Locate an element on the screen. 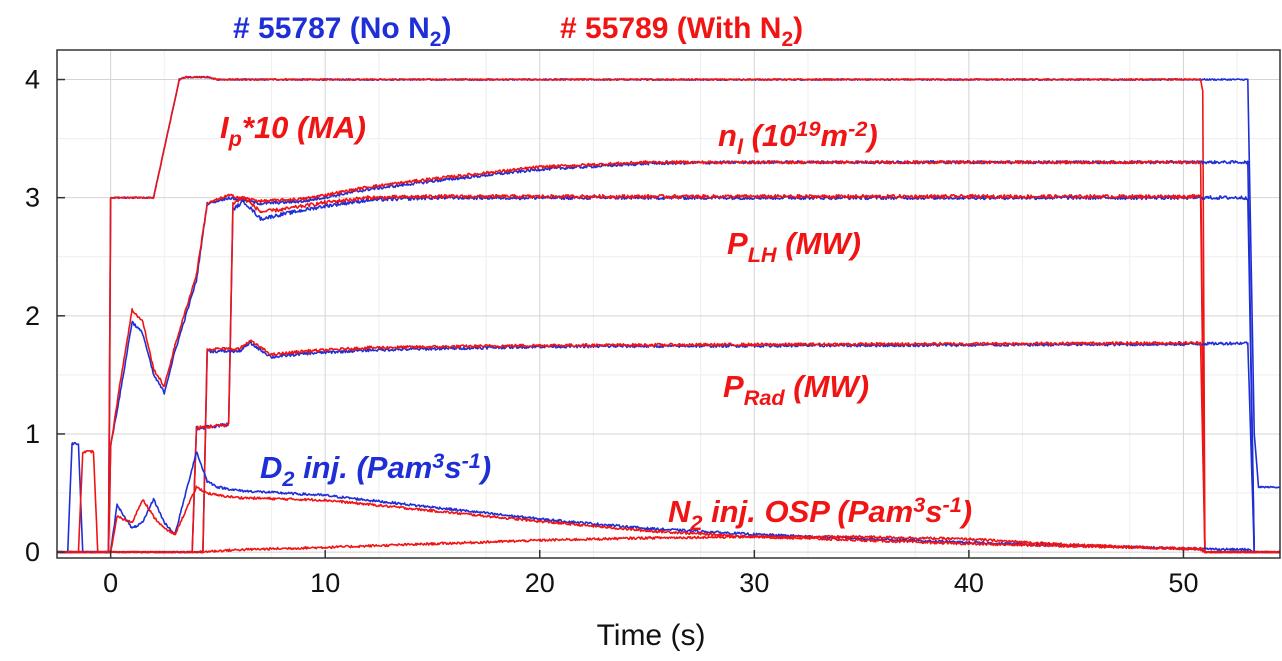 Image resolution: width=1282 pixels, height=661 pixels. annotation-d2-injection: D2 inj. (Pam3s-1) is located at coordinates (375, 469).